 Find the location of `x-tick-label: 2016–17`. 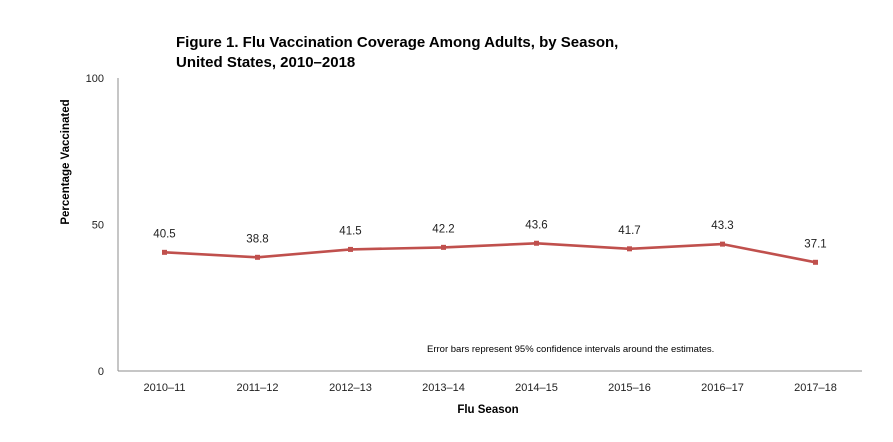

x-tick-label: 2016–17 is located at coordinates (722, 388).